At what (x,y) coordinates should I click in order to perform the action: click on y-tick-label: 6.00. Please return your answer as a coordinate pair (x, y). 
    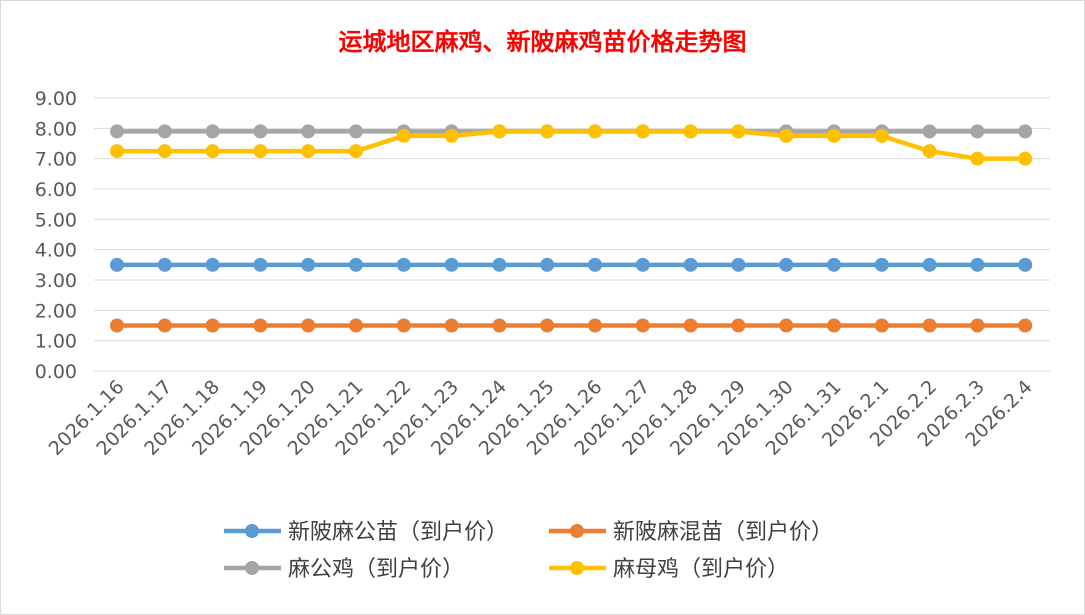
    Looking at the image, I should click on (56, 190).